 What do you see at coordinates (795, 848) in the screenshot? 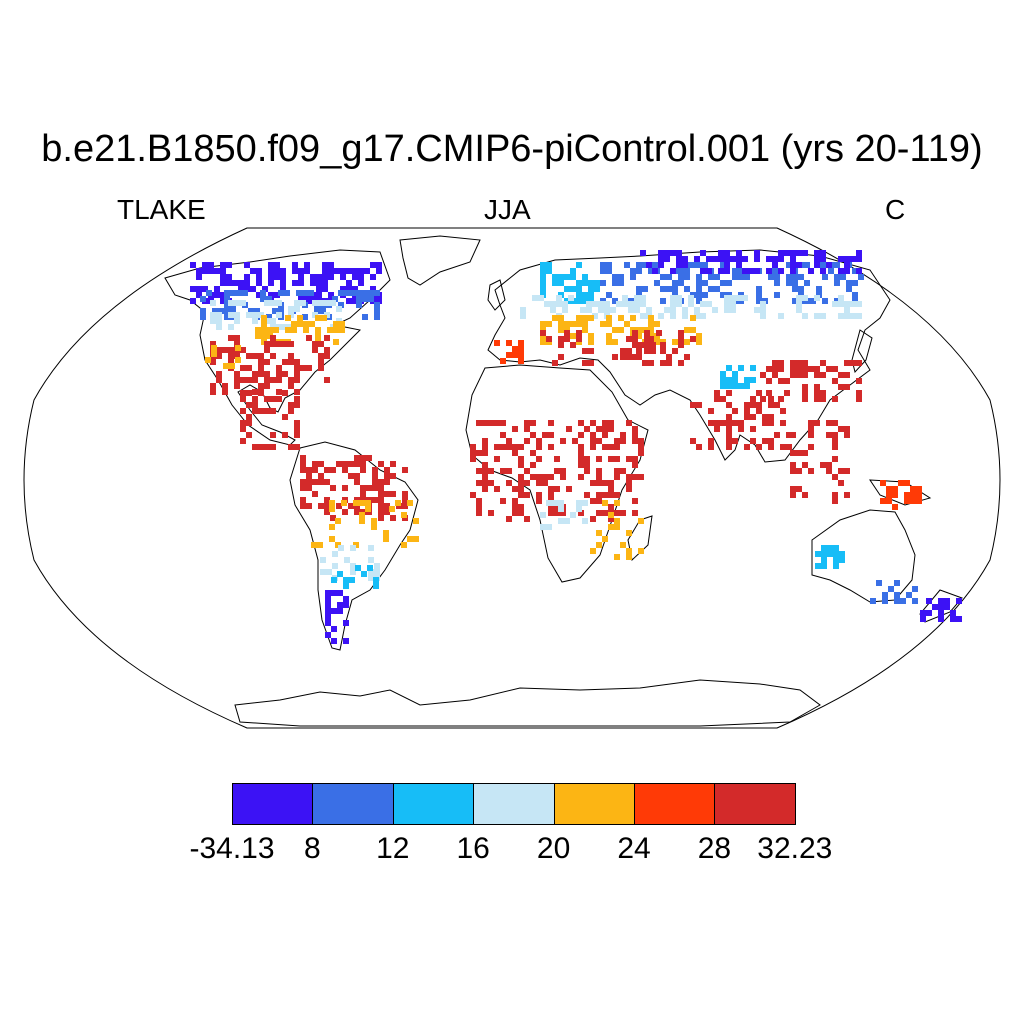
I see `colorbar-label: 32.23` at bounding box center [795, 848].